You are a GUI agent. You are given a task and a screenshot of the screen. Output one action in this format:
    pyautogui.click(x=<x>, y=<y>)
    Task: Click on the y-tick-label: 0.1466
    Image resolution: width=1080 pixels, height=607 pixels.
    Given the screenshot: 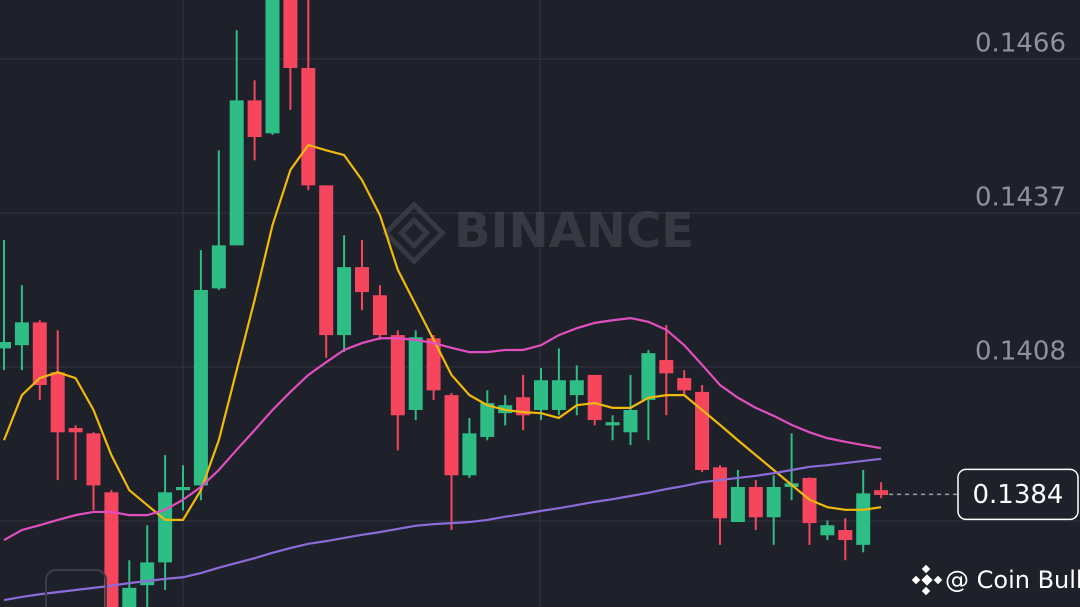 What is the action you would take?
    pyautogui.click(x=1020, y=43)
    